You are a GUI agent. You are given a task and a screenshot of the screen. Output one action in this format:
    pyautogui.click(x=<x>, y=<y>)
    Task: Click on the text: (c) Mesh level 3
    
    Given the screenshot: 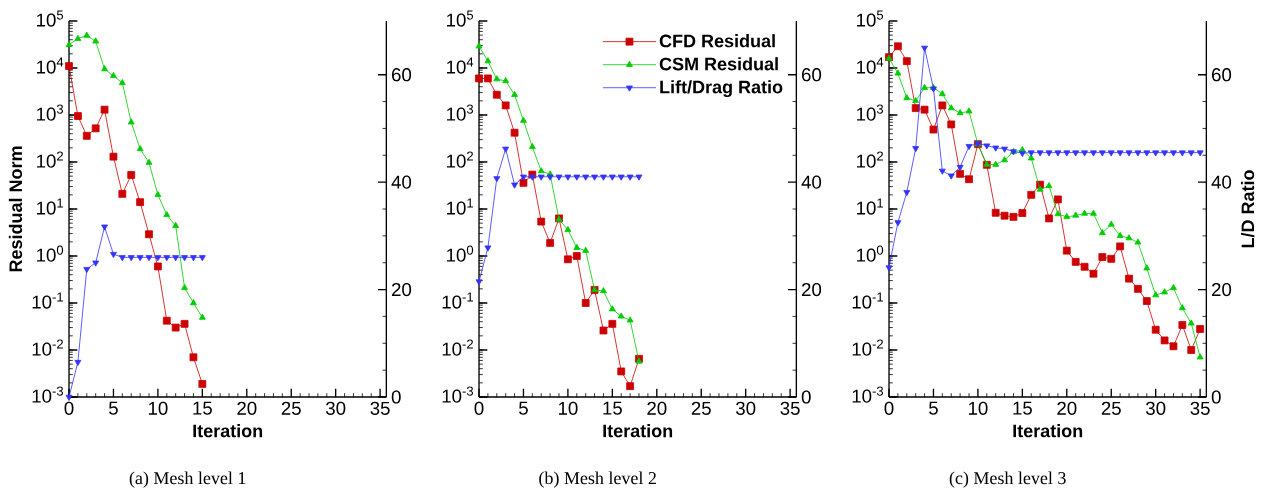 What is the action you would take?
    pyautogui.click(x=1007, y=479)
    